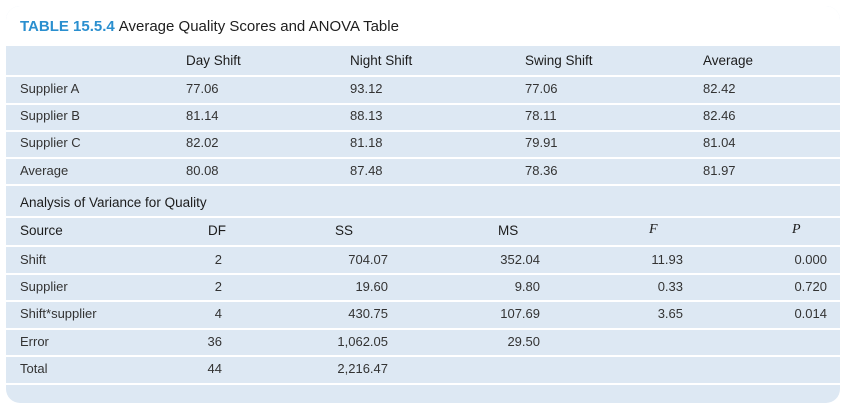 The height and width of the screenshot is (409, 847). Describe the element at coordinates (202, 142) in the screenshot. I see `table-cell: 82.02` at that location.